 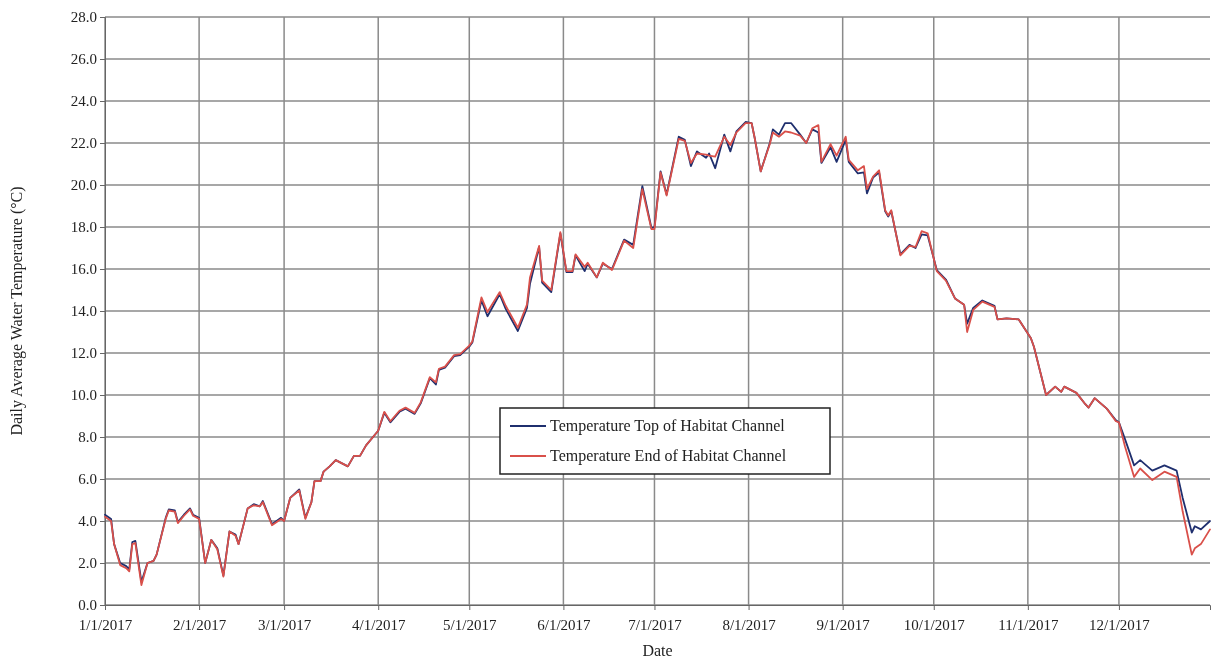 I want to click on y-tick-label: 18.0, so click(x=83, y=227).